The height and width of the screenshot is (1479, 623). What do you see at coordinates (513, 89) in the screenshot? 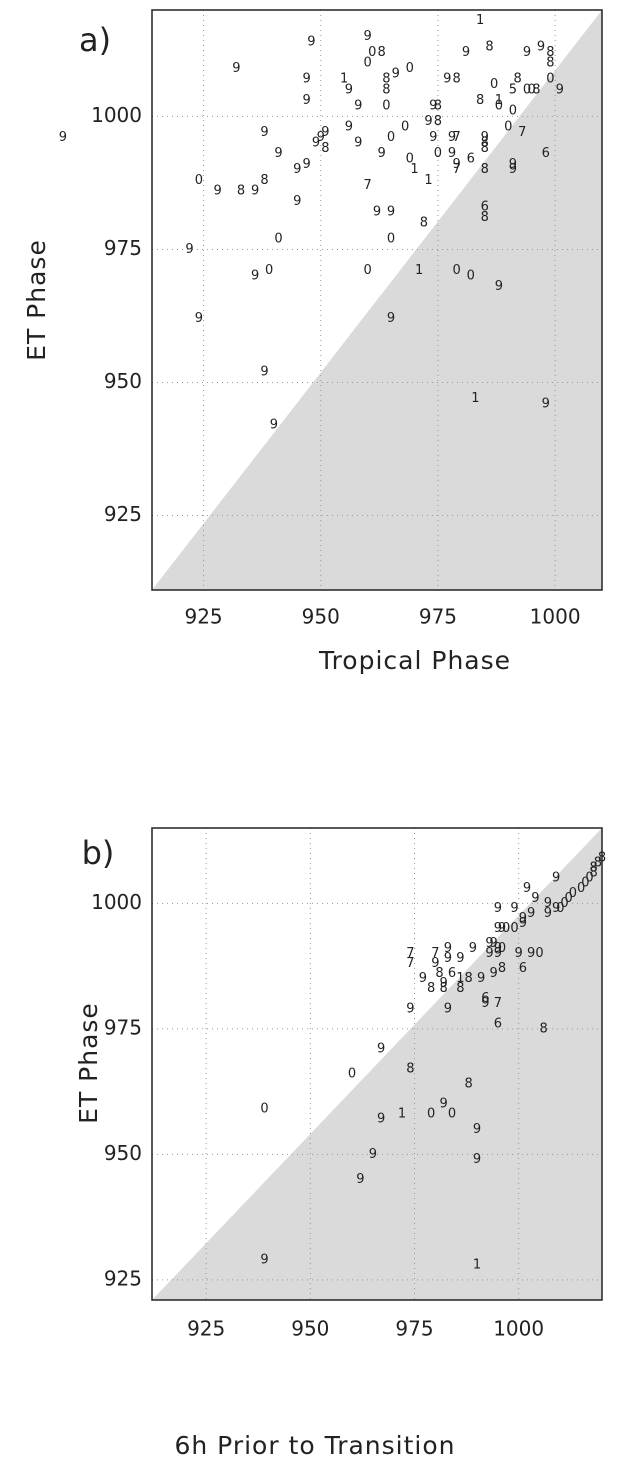
I see `point-marker: 5` at bounding box center [513, 89].